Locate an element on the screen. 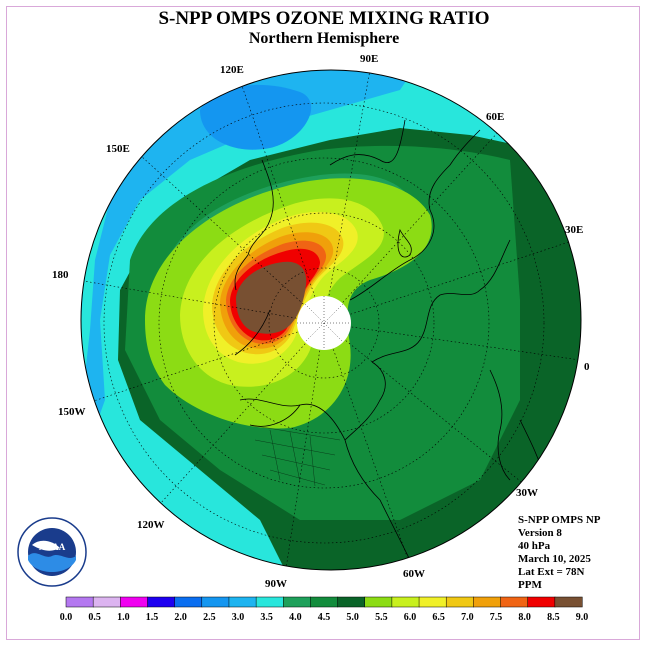  lon-label-0: 0 is located at coordinates (587, 367).